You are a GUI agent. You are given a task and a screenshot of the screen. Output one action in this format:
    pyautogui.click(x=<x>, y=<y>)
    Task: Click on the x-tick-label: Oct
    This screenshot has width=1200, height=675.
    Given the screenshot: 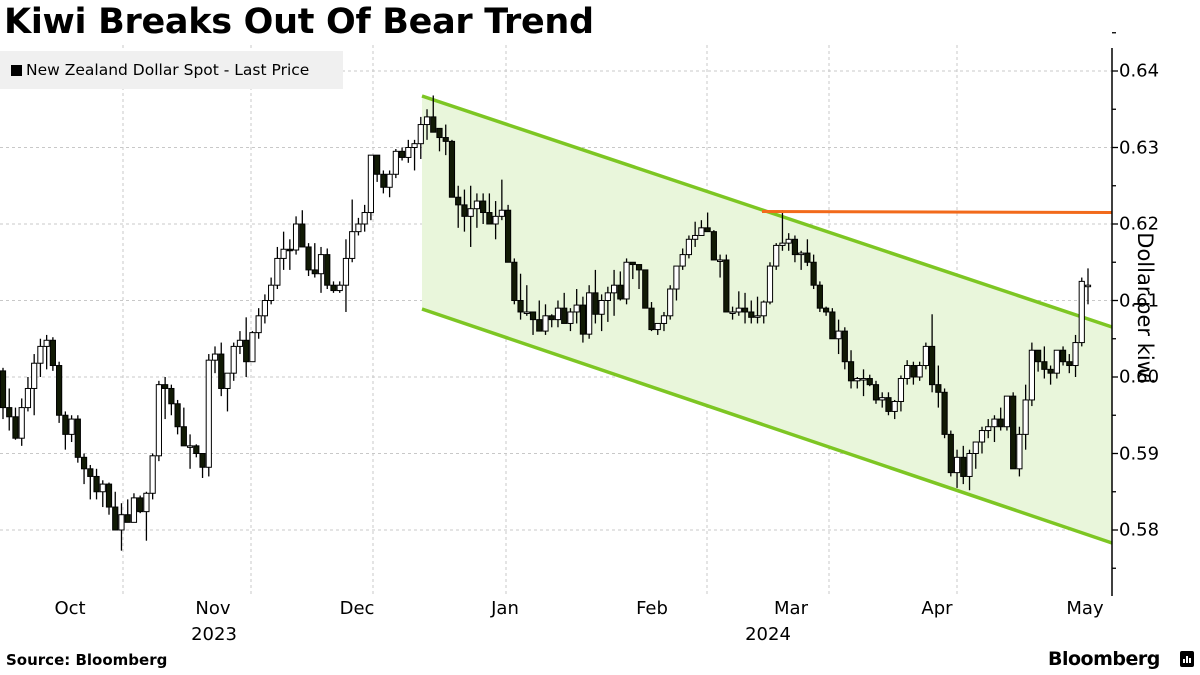 What is the action you would take?
    pyautogui.click(x=70, y=608)
    